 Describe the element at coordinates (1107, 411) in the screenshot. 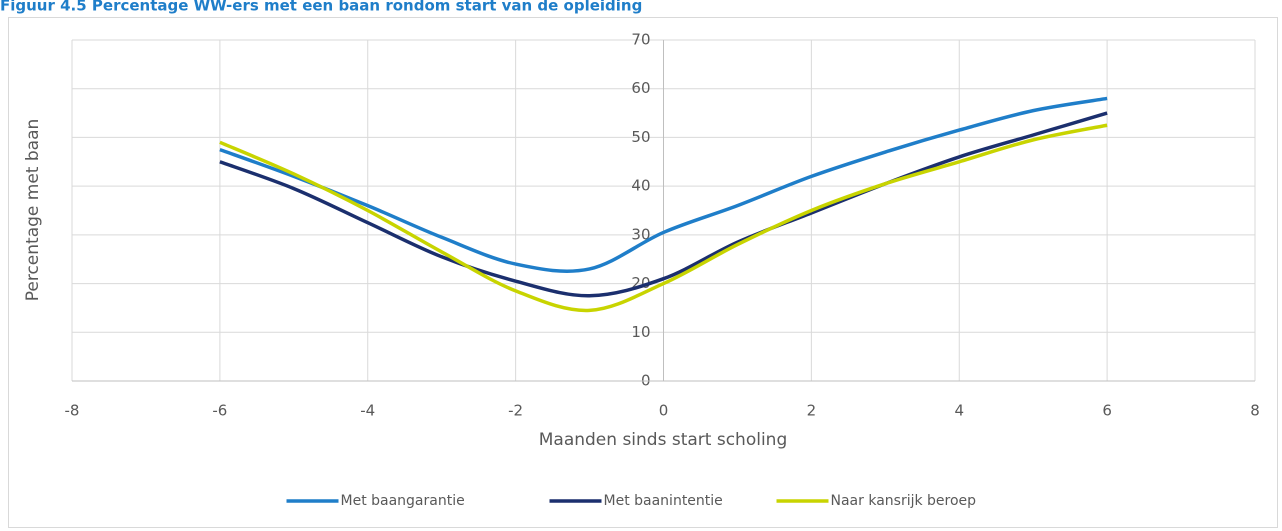

I see `x-tick-label: 6` at that location.